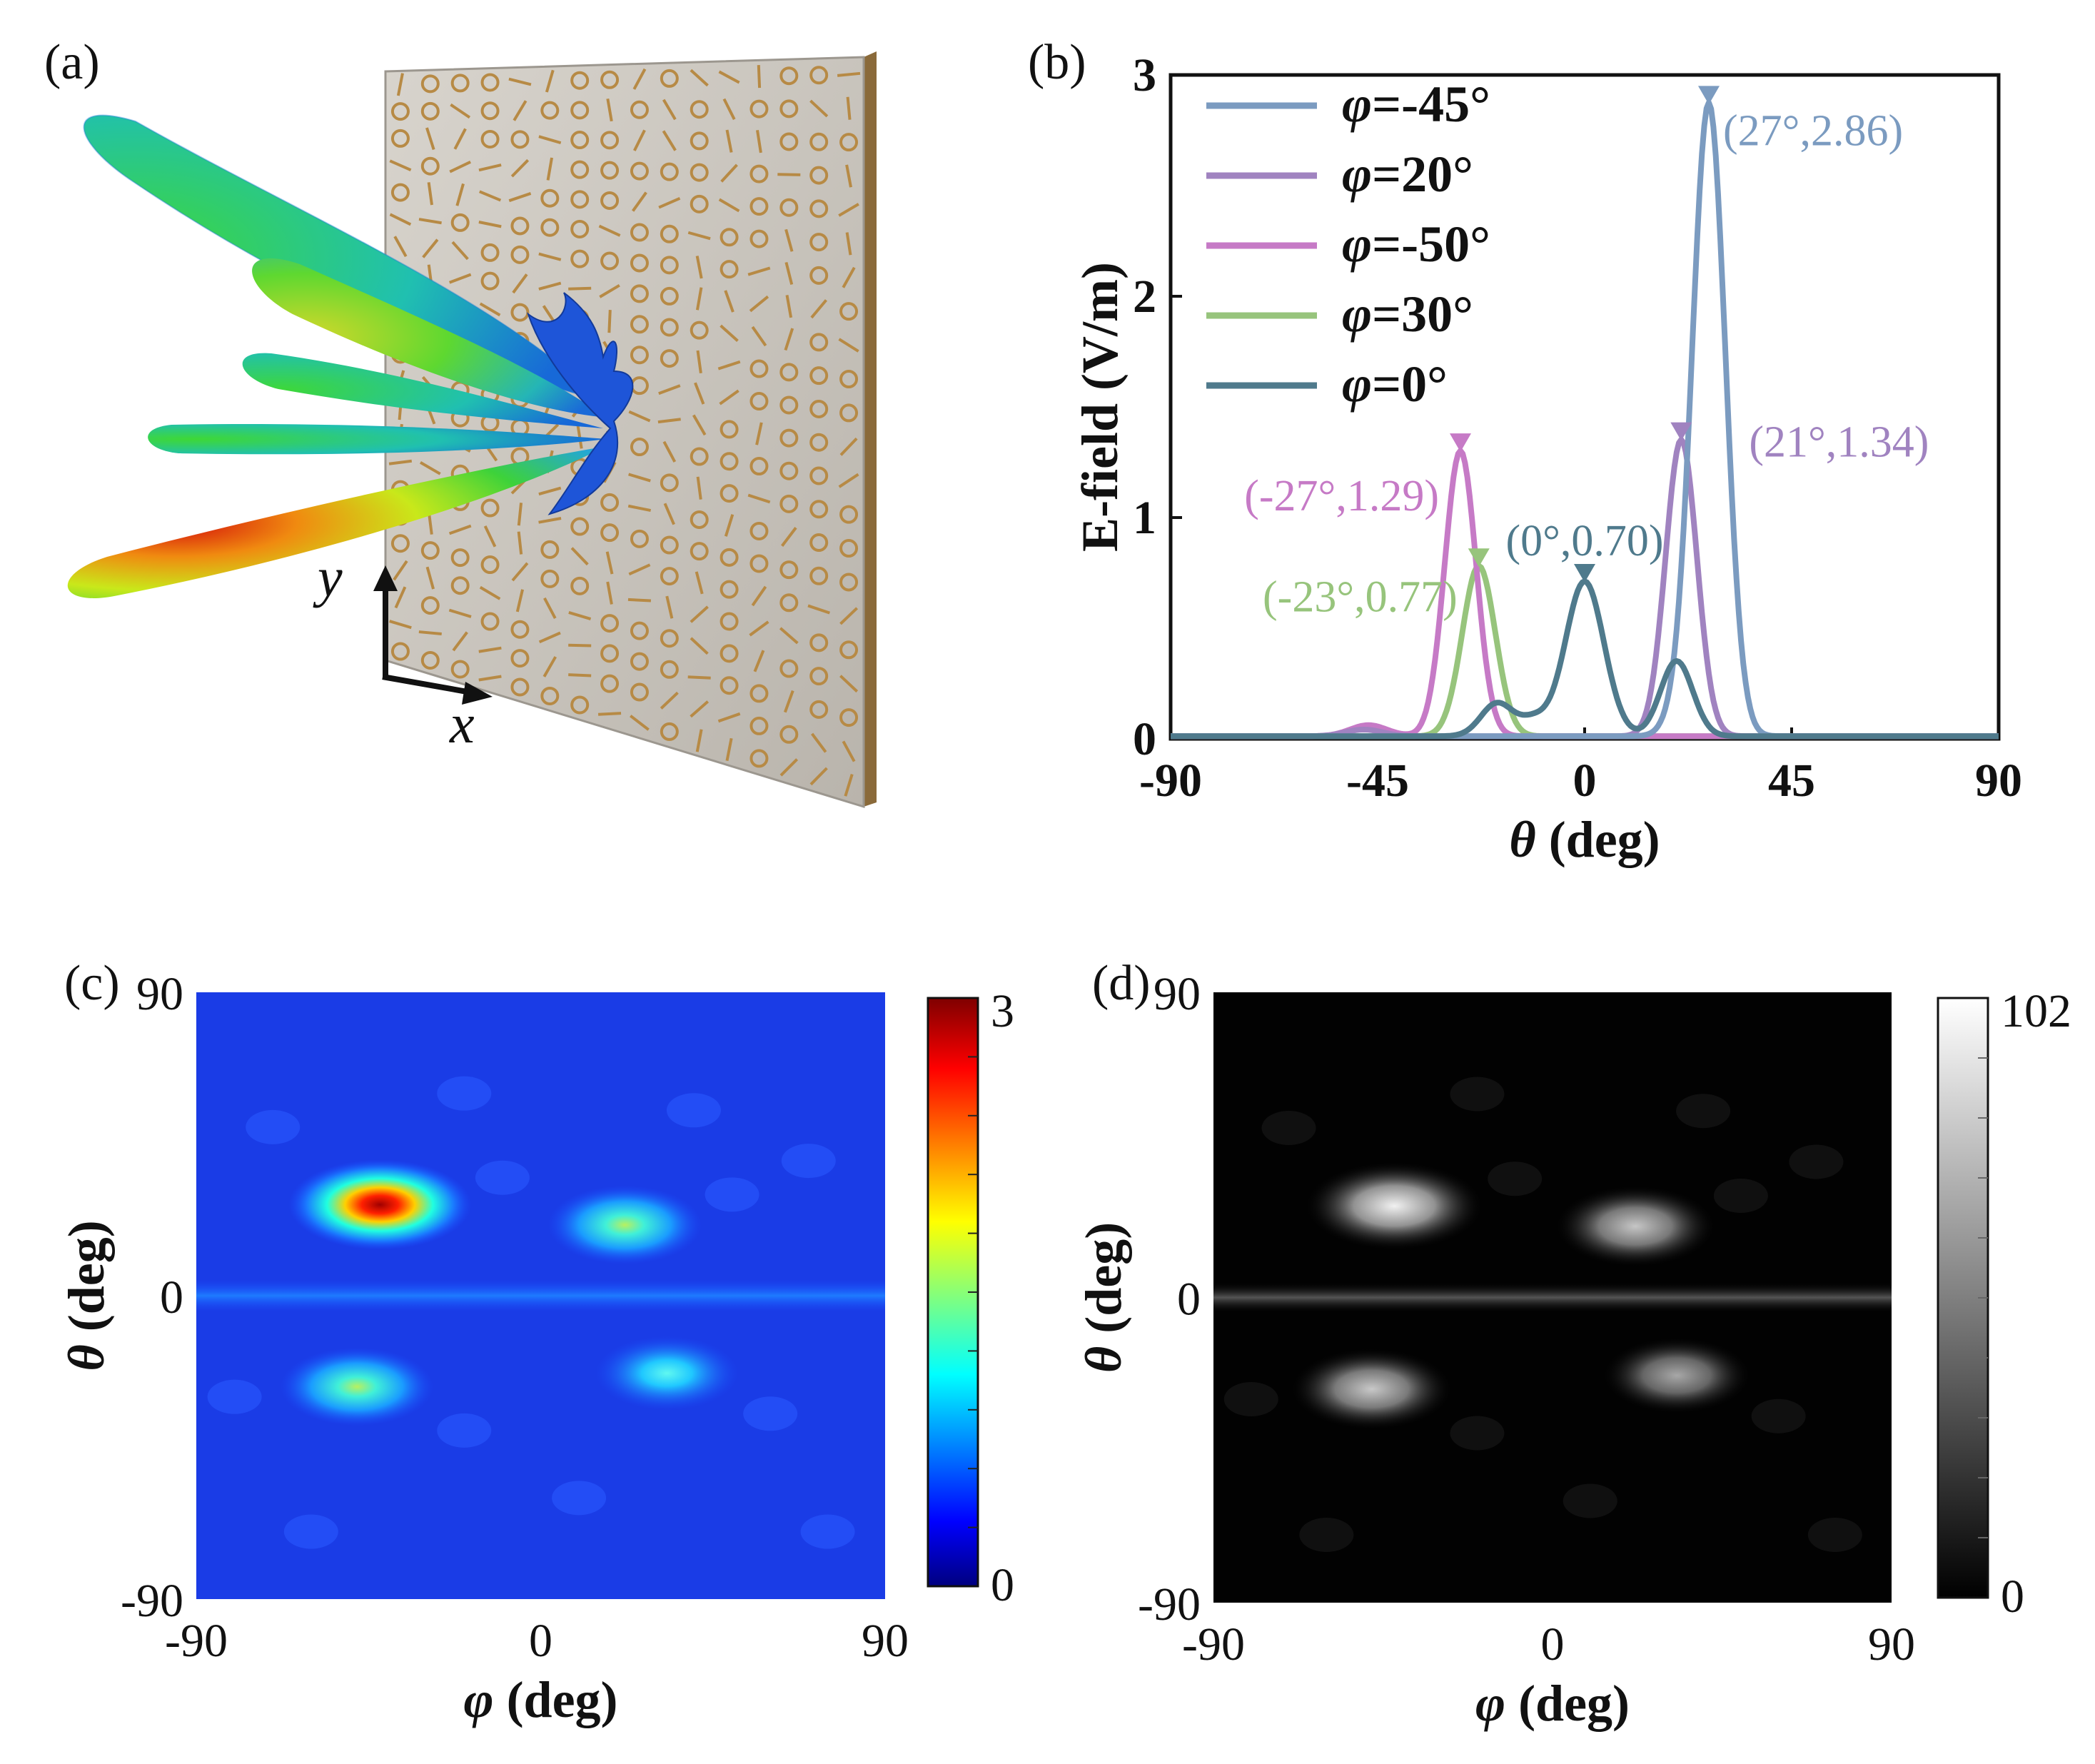 This screenshot has height=1764, width=2095. Describe the element at coordinates (1522, 839) in the screenshot. I see `x-axis-label-symbol: θ` at that location.